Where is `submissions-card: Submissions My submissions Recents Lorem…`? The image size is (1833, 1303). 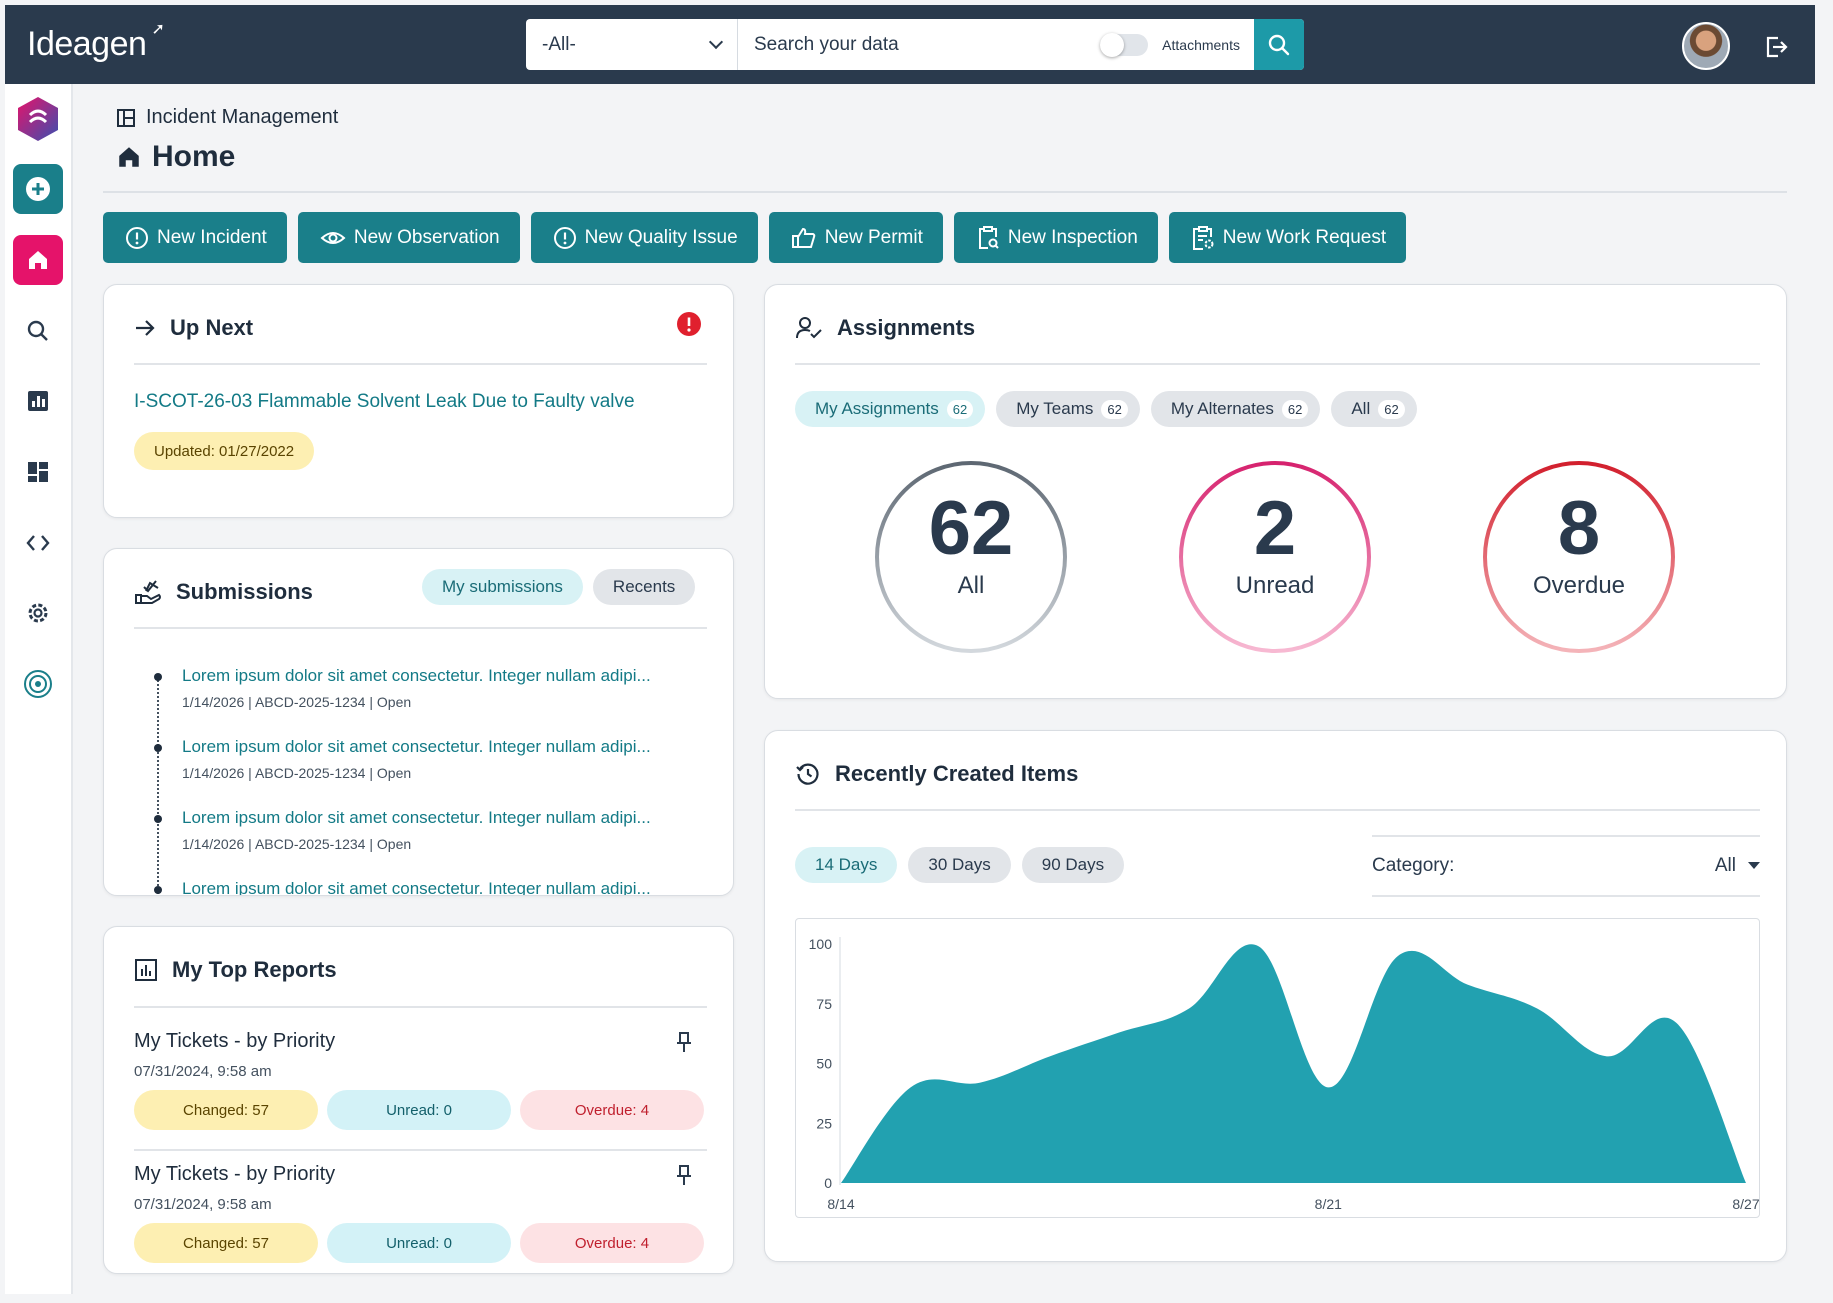
submissions-card: Submissions My submissions Recents Lorem… is located at coordinates (418, 722).